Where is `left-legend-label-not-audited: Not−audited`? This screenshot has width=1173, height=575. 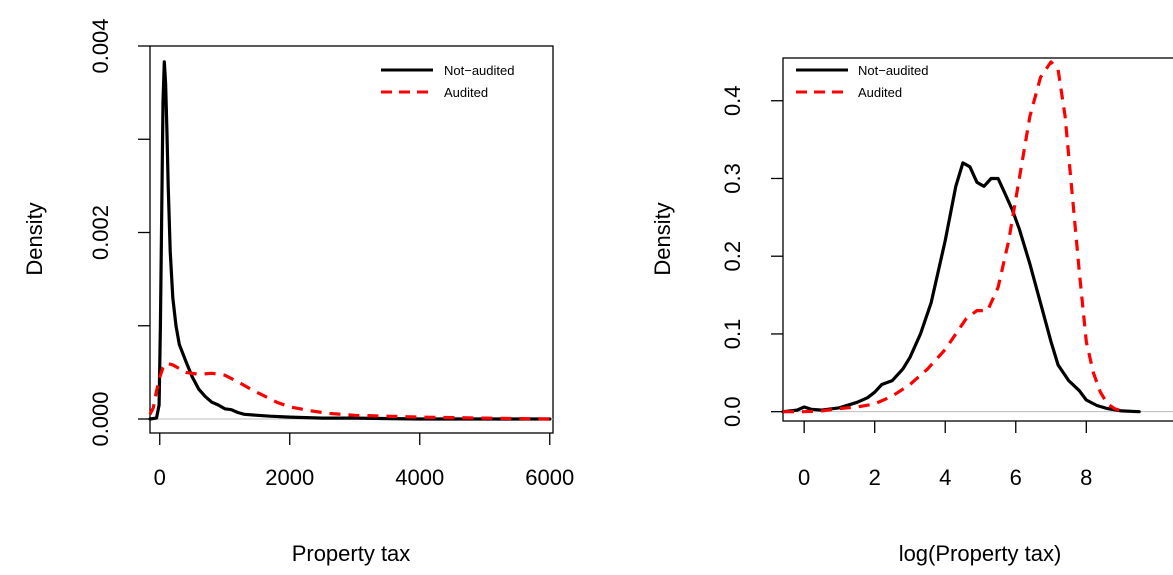 left-legend-label-not-audited: Not−audited is located at coordinates (479, 70).